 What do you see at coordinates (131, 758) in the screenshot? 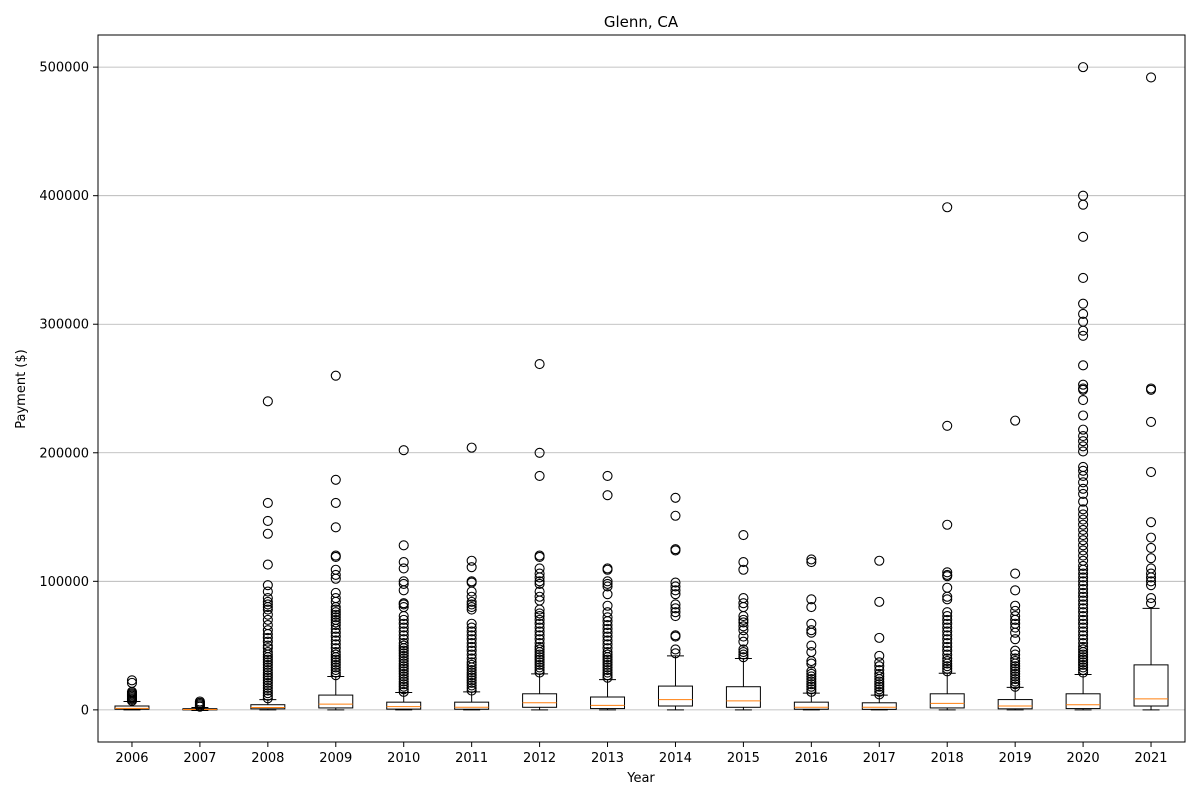
I see `x-tick-label: 2006` at bounding box center [131, 758].